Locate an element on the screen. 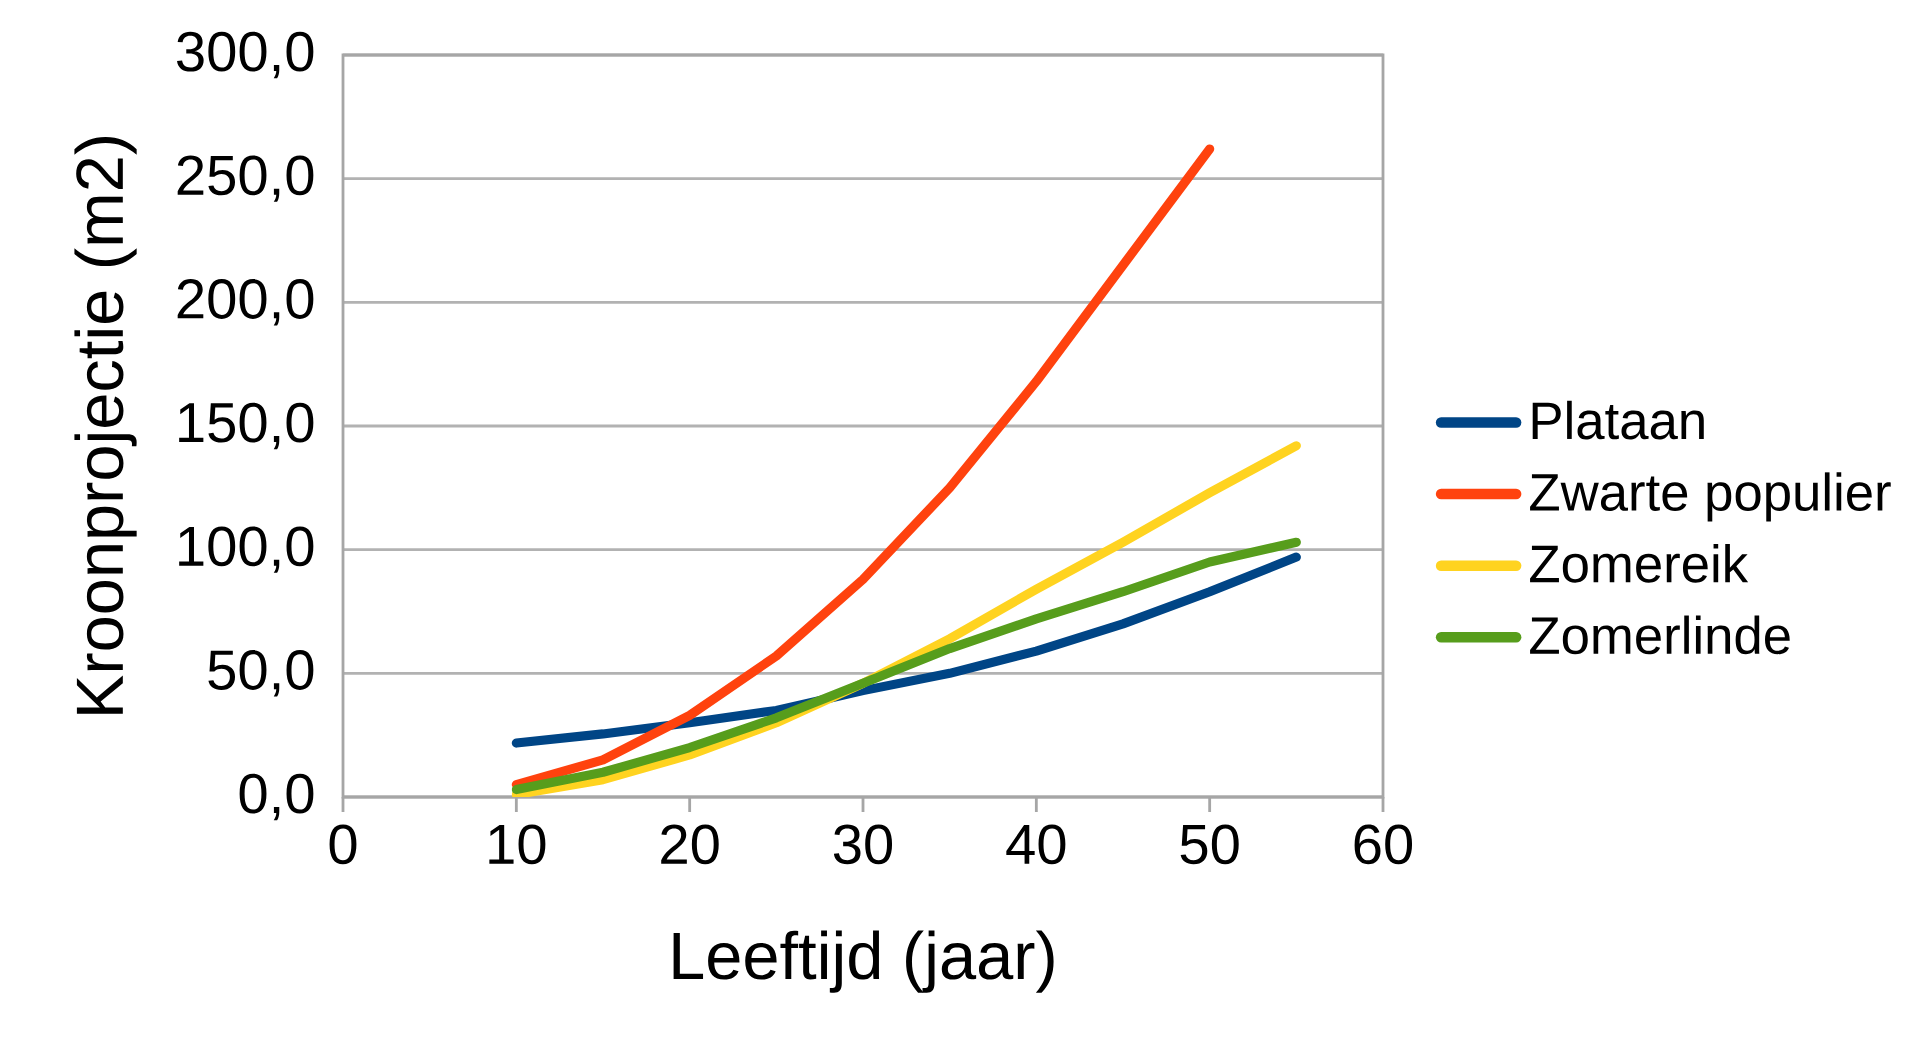 This screenshot has height=1042, width=1919. legend-label: Plataan is located at coordinates (1618, 420).